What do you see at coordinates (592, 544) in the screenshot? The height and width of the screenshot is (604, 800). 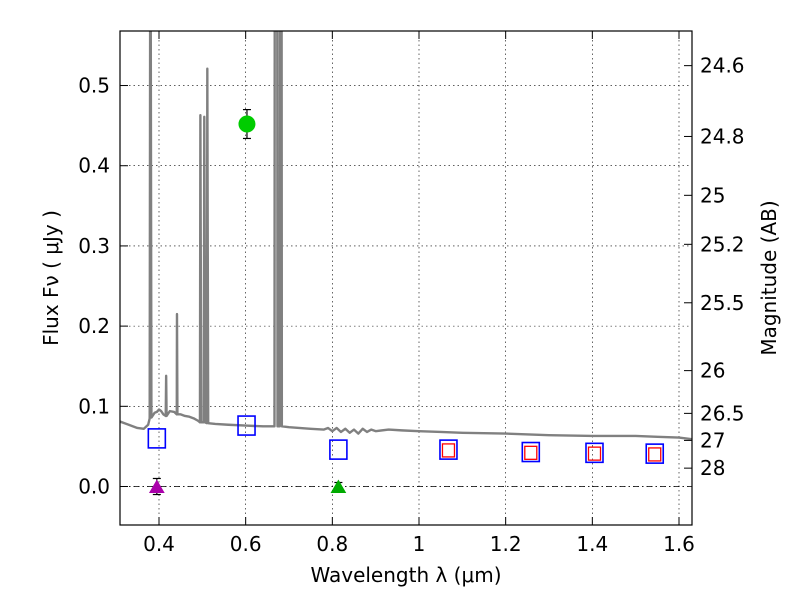 I see `x-tick-label: 1.4` at bounding box center [592, 544].